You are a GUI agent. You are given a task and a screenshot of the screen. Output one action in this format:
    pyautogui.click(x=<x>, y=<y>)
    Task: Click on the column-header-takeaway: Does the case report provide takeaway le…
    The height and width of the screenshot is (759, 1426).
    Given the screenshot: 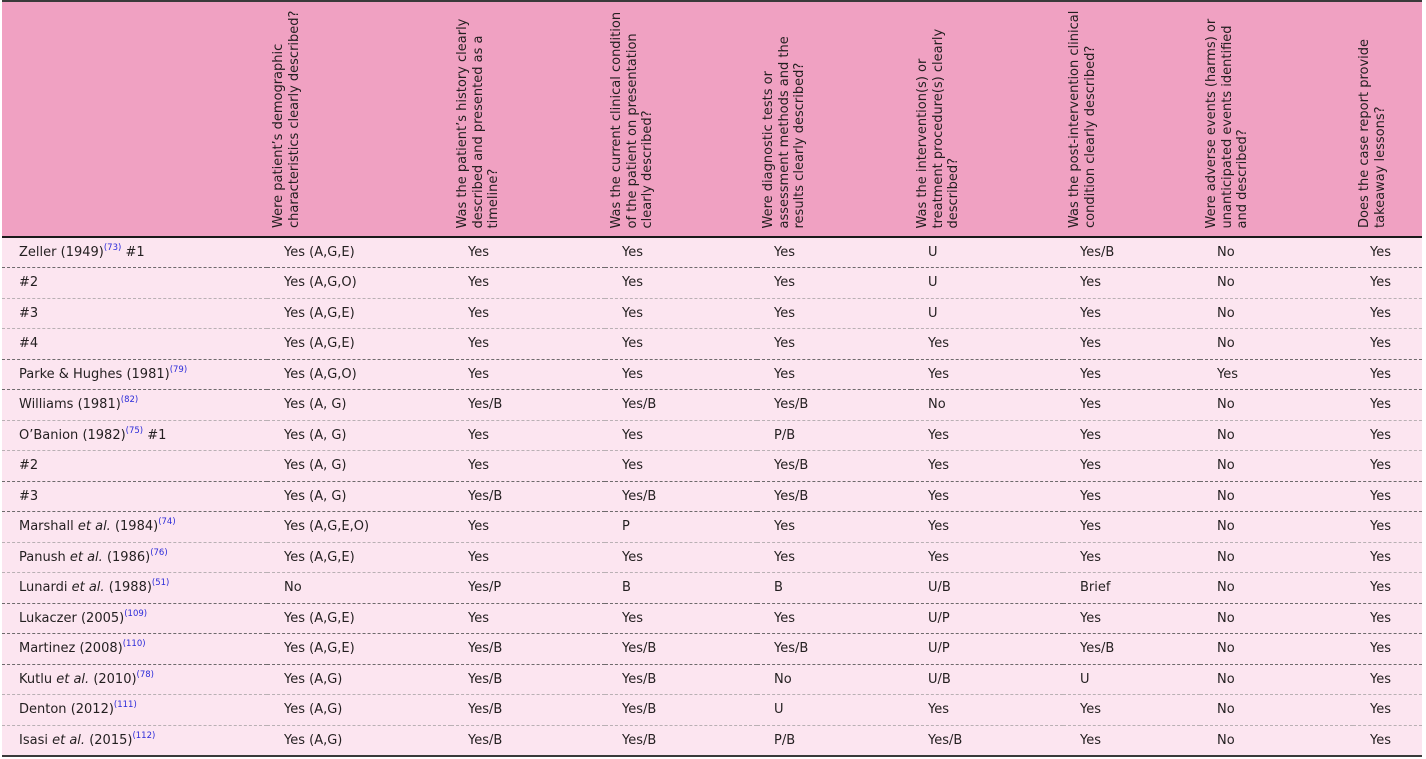 What is the action you would take?
    pyautogui.click(x=1387, y=119)
    